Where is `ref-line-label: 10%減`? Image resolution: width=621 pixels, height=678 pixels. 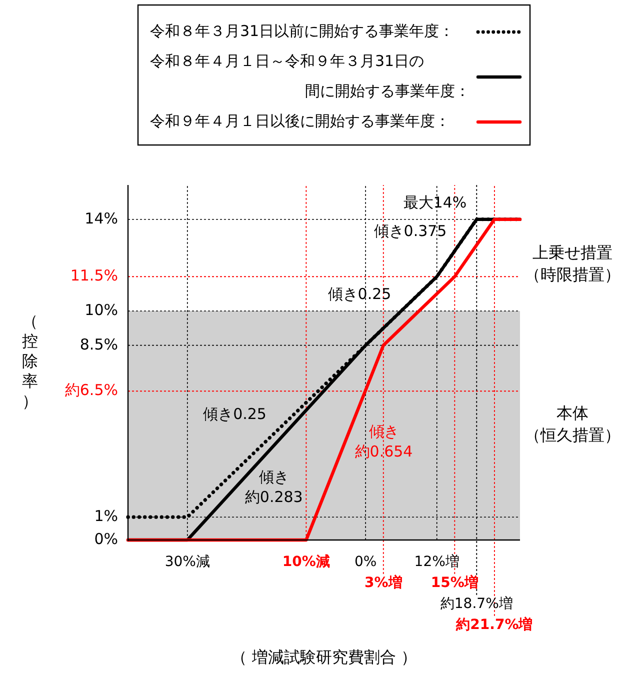 ref-line-label: 10%減 is located at coordinates (306, 562).